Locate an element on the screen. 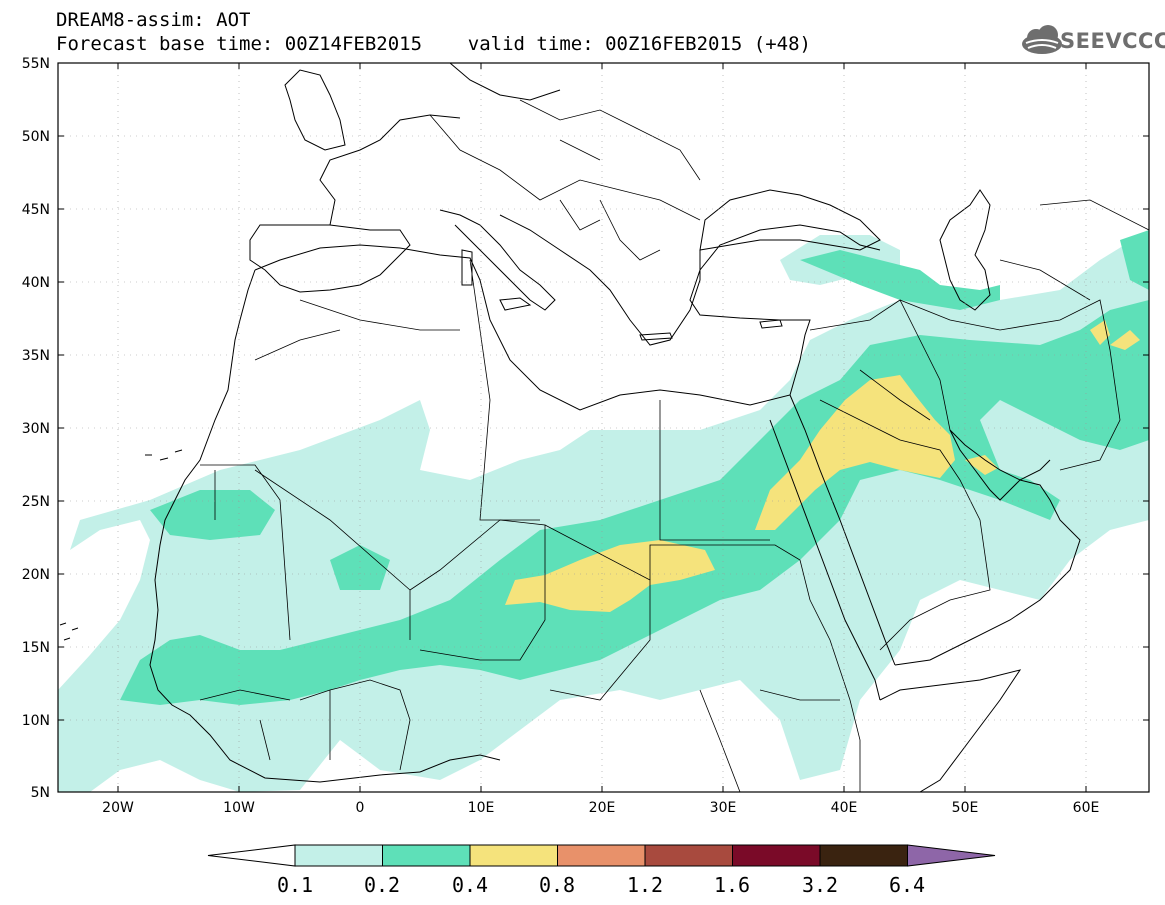 The image size is (1165, 905). lon-label: 30E is located at coordinates (723, 808).